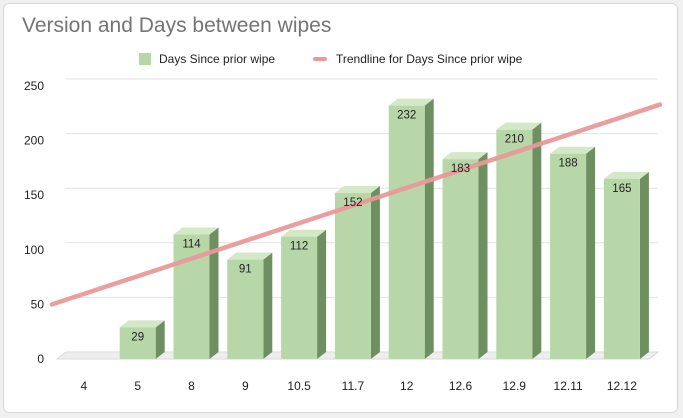  I want to click on legend-swatch-trendline, so click(320, 59).